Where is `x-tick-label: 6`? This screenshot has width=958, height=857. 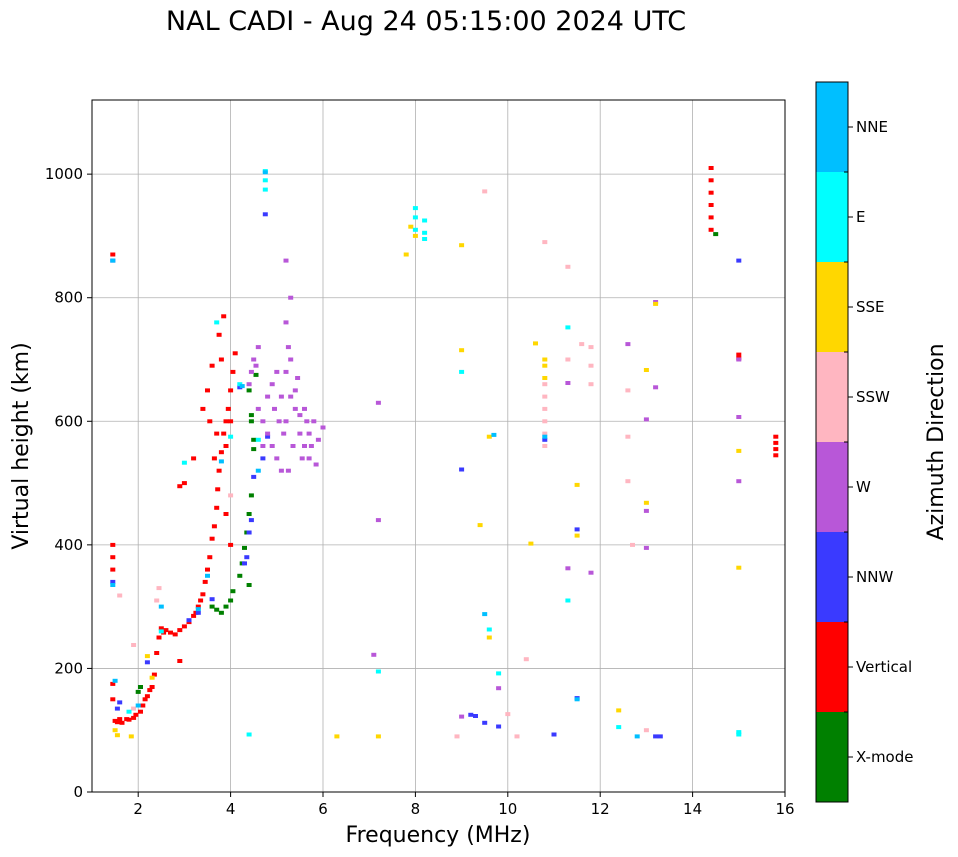 x-tick-label: 6 is located at coordinates (323, 809).